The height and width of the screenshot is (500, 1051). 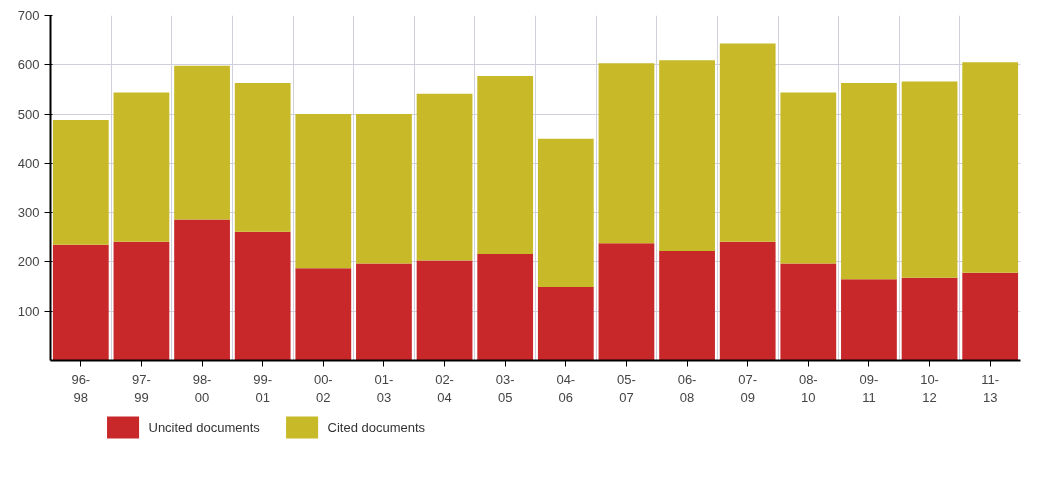 What do you see at coordinates (28, 262) in the screenshot?
I see `y-tick-label: 200` at bounding box center [28, 262].